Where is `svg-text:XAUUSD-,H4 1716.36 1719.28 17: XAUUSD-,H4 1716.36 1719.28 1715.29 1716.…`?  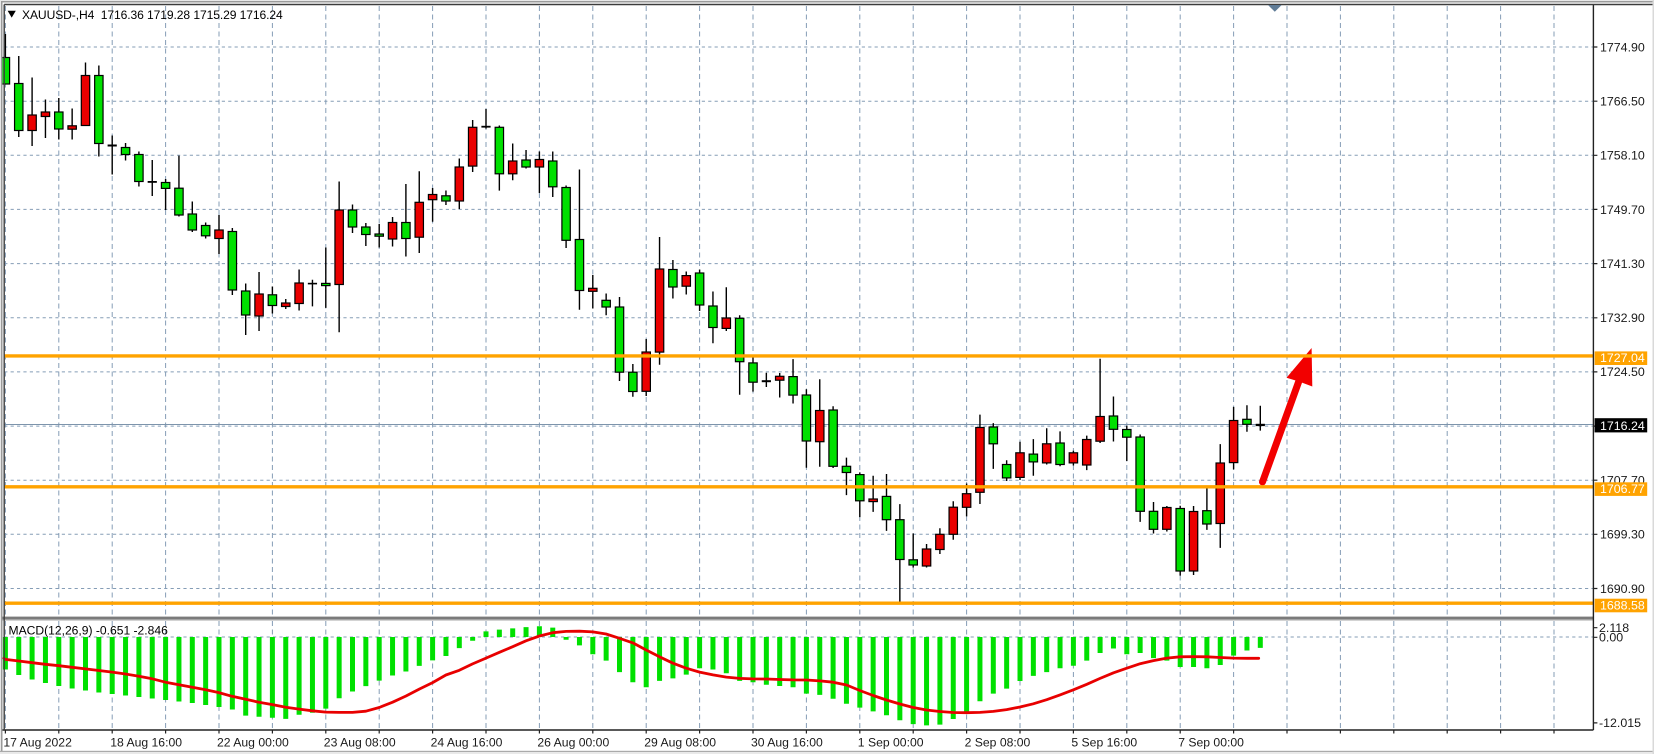
svg-text:XAUUSD-,H4 1716.36 1719.28 17: XAUUSD-,H4 1716.36 1719.28 1715.29 1716.… is located at coordinates (152, 15).